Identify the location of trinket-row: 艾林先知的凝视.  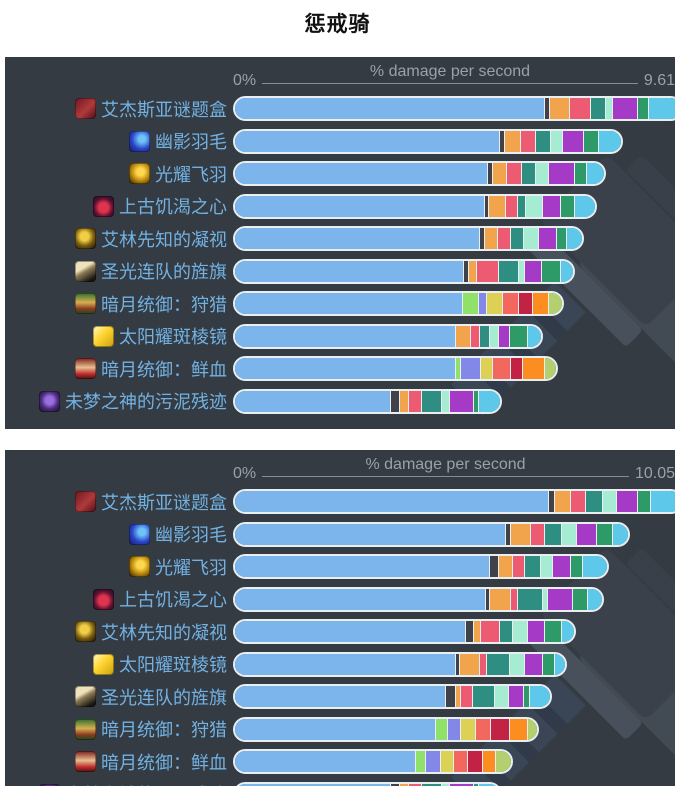
(340, 238).